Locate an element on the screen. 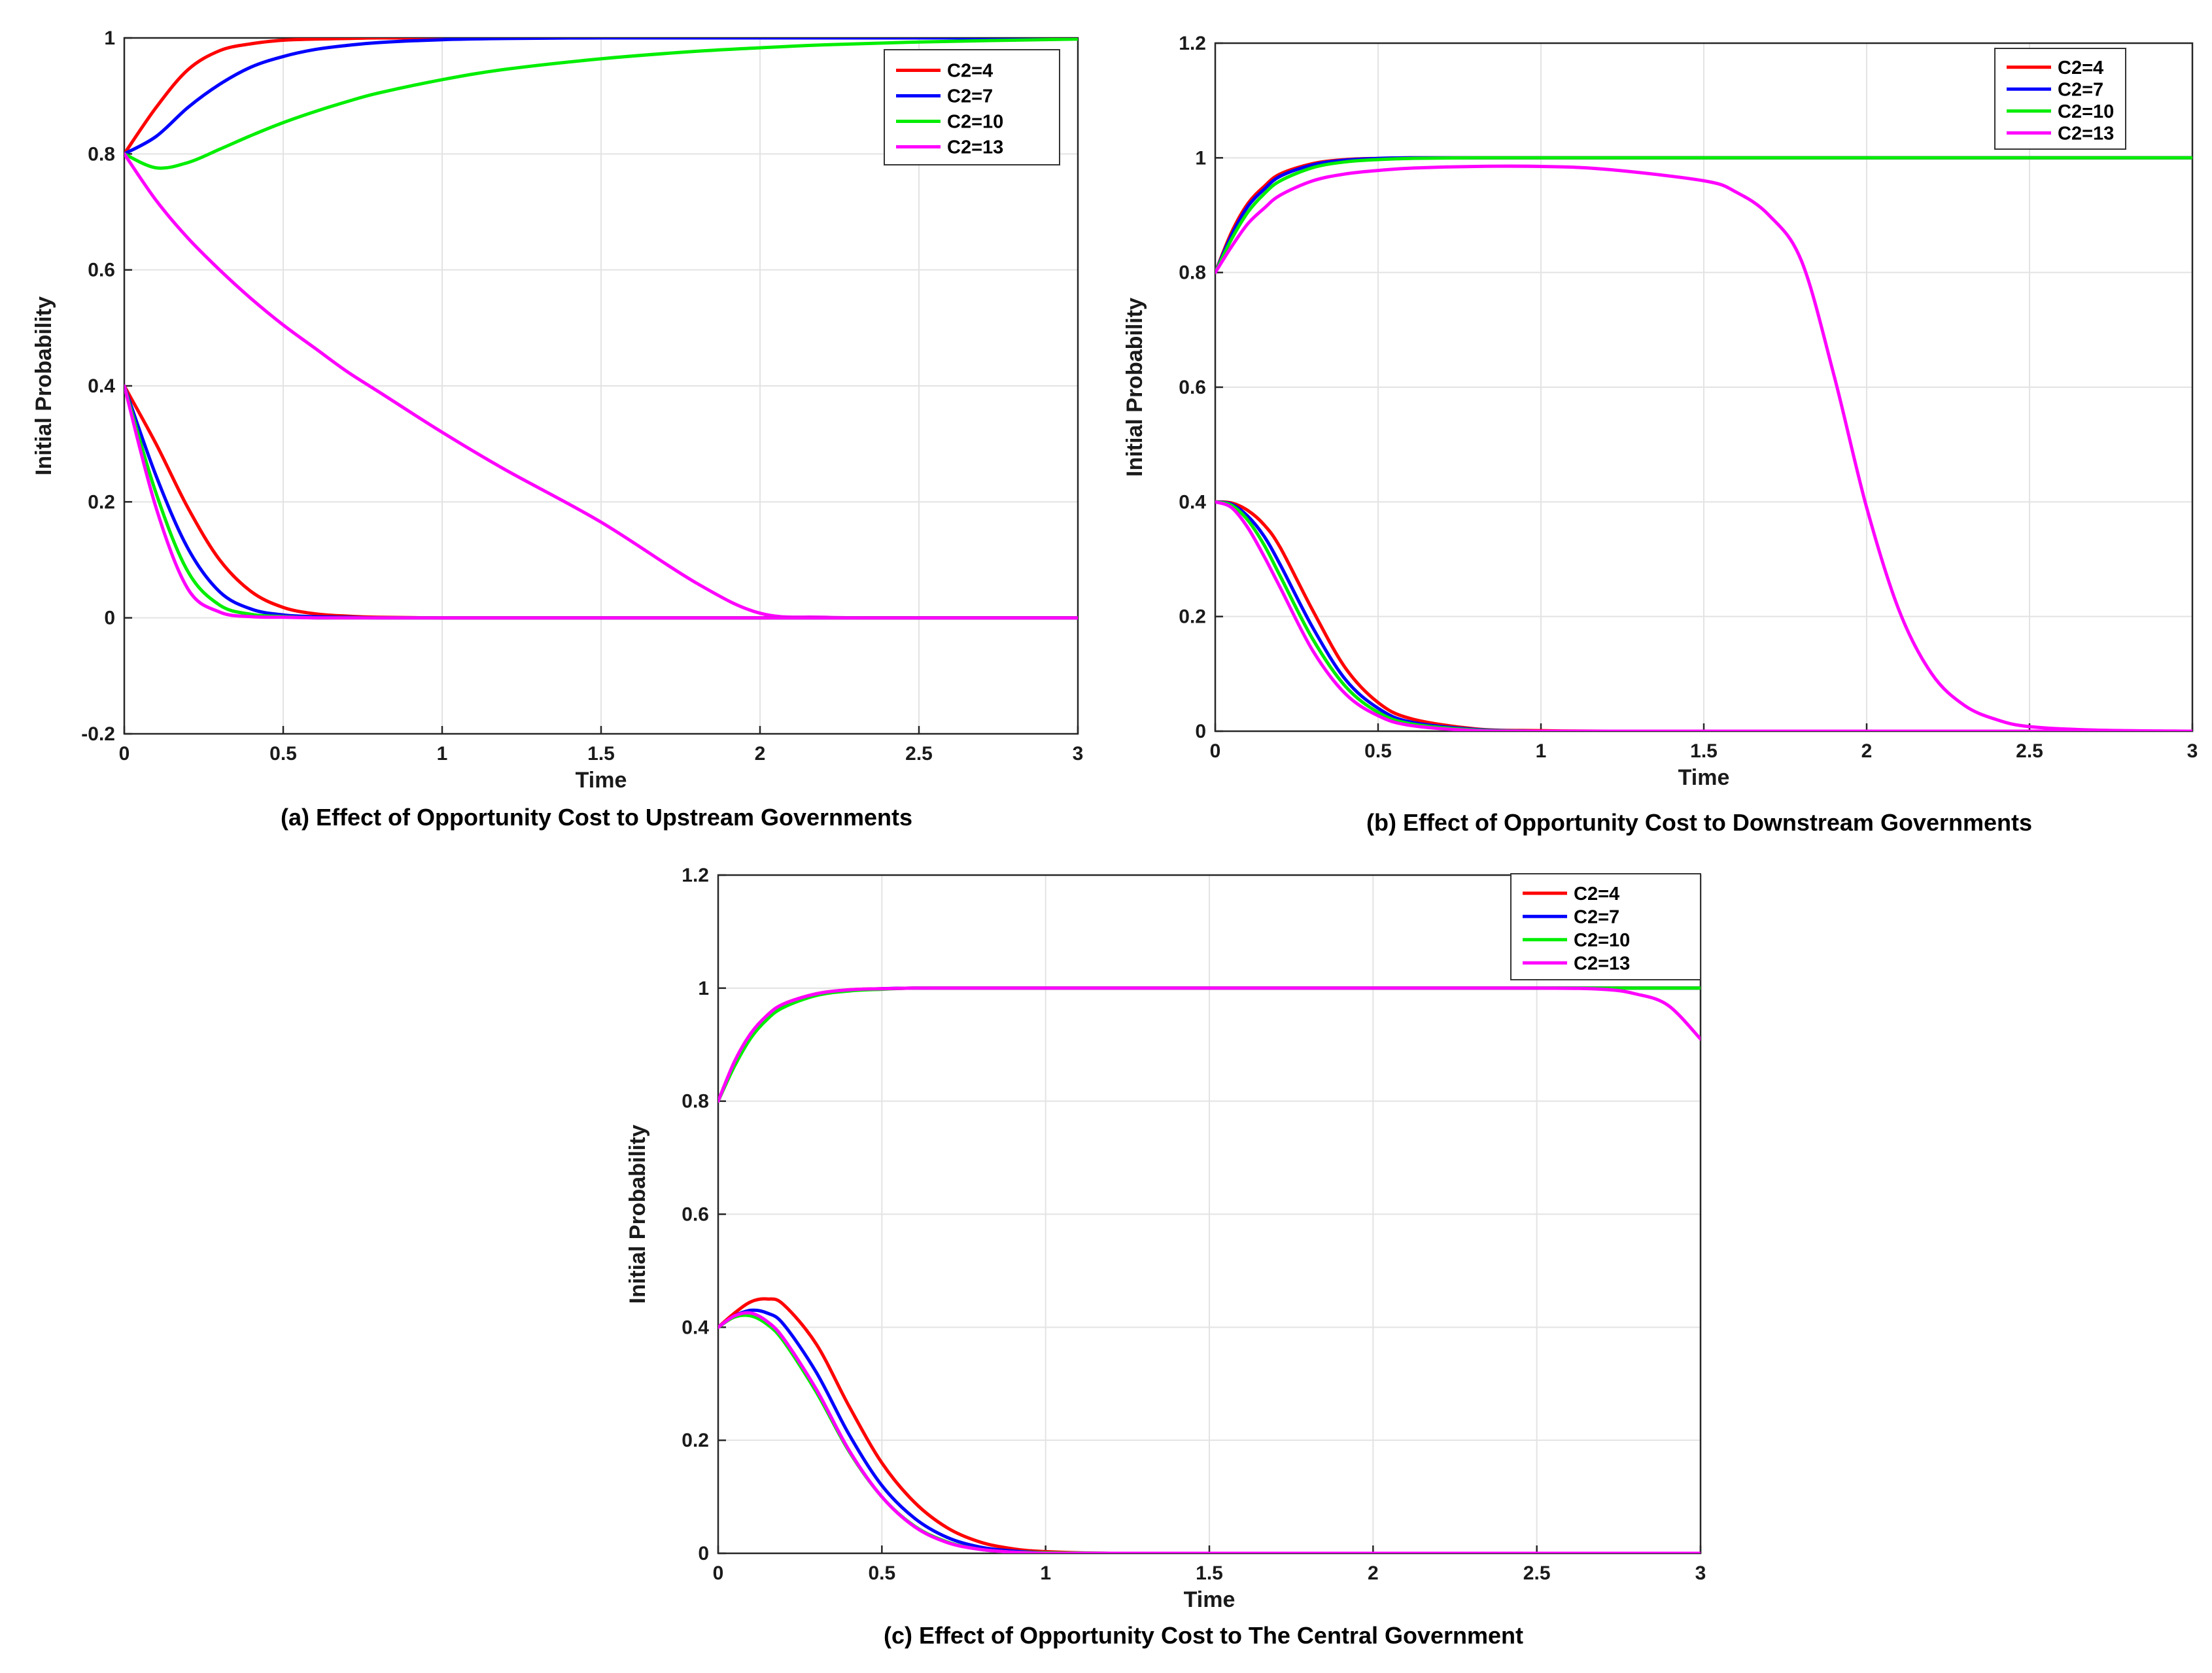 Image resolution: width=2212 pixels, height=1673 pixels. y-tick-label: -0.2 is located at coordinates (98, 734).